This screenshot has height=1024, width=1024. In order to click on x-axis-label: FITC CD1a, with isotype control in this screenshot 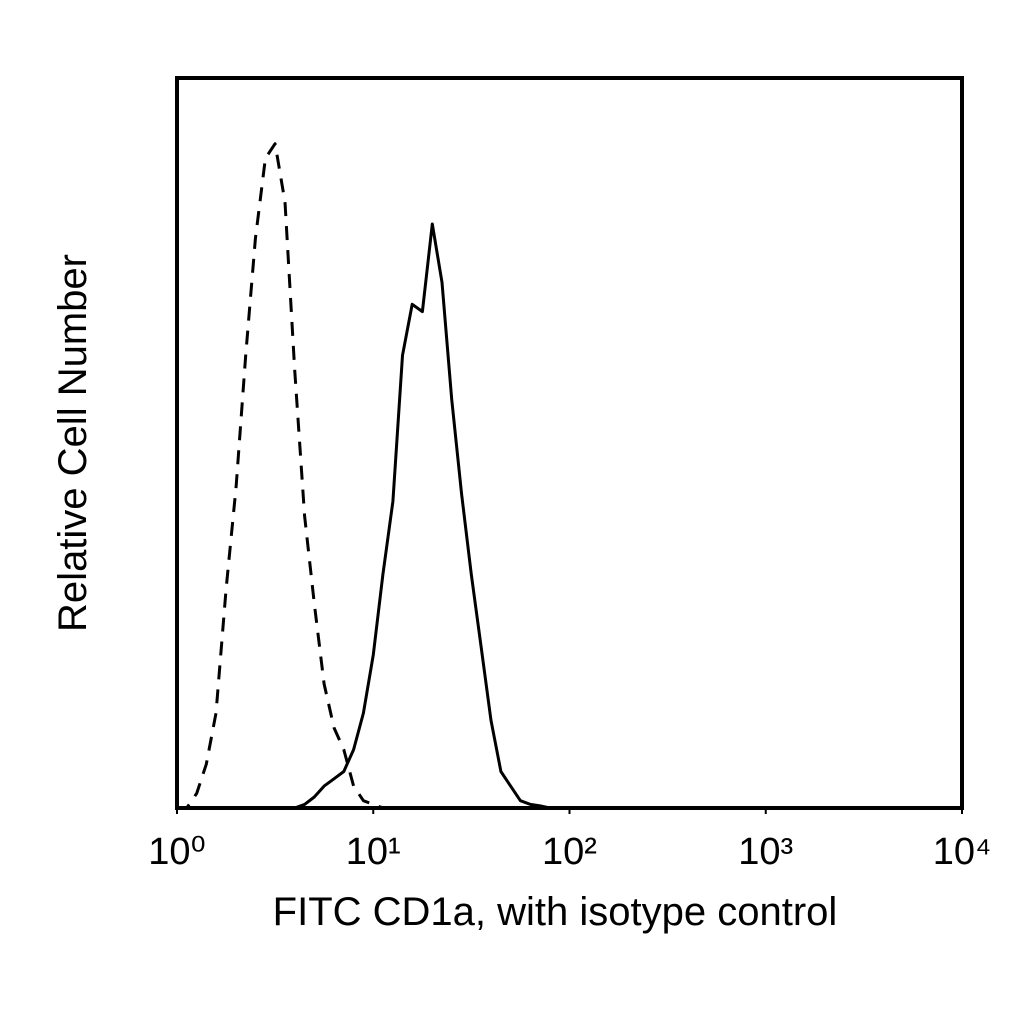, I will do `click(555, 912)`.